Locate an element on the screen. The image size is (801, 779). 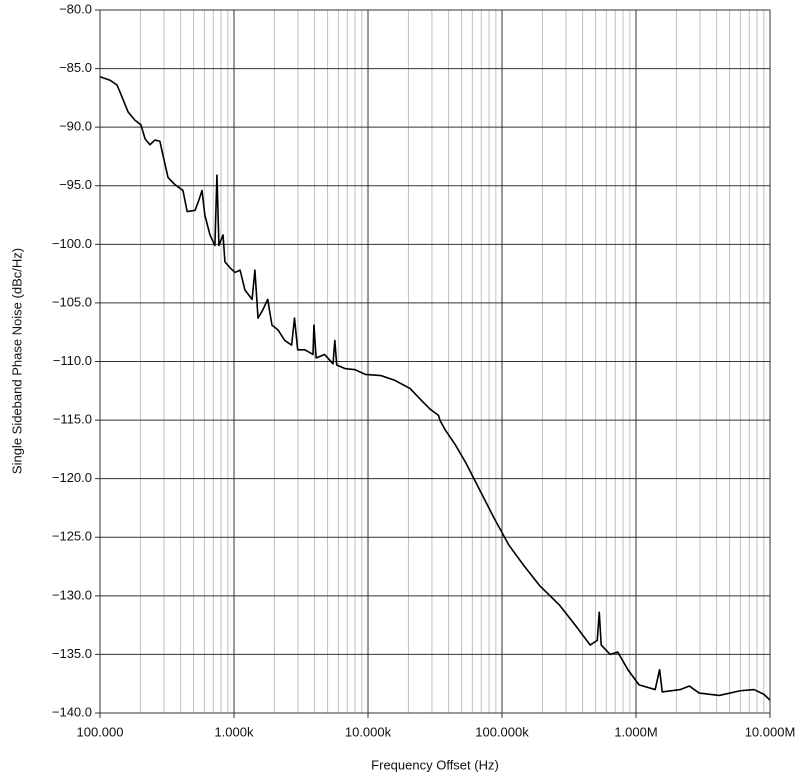
y-tick-label: −130.0 is located at coordinates (72, 594).